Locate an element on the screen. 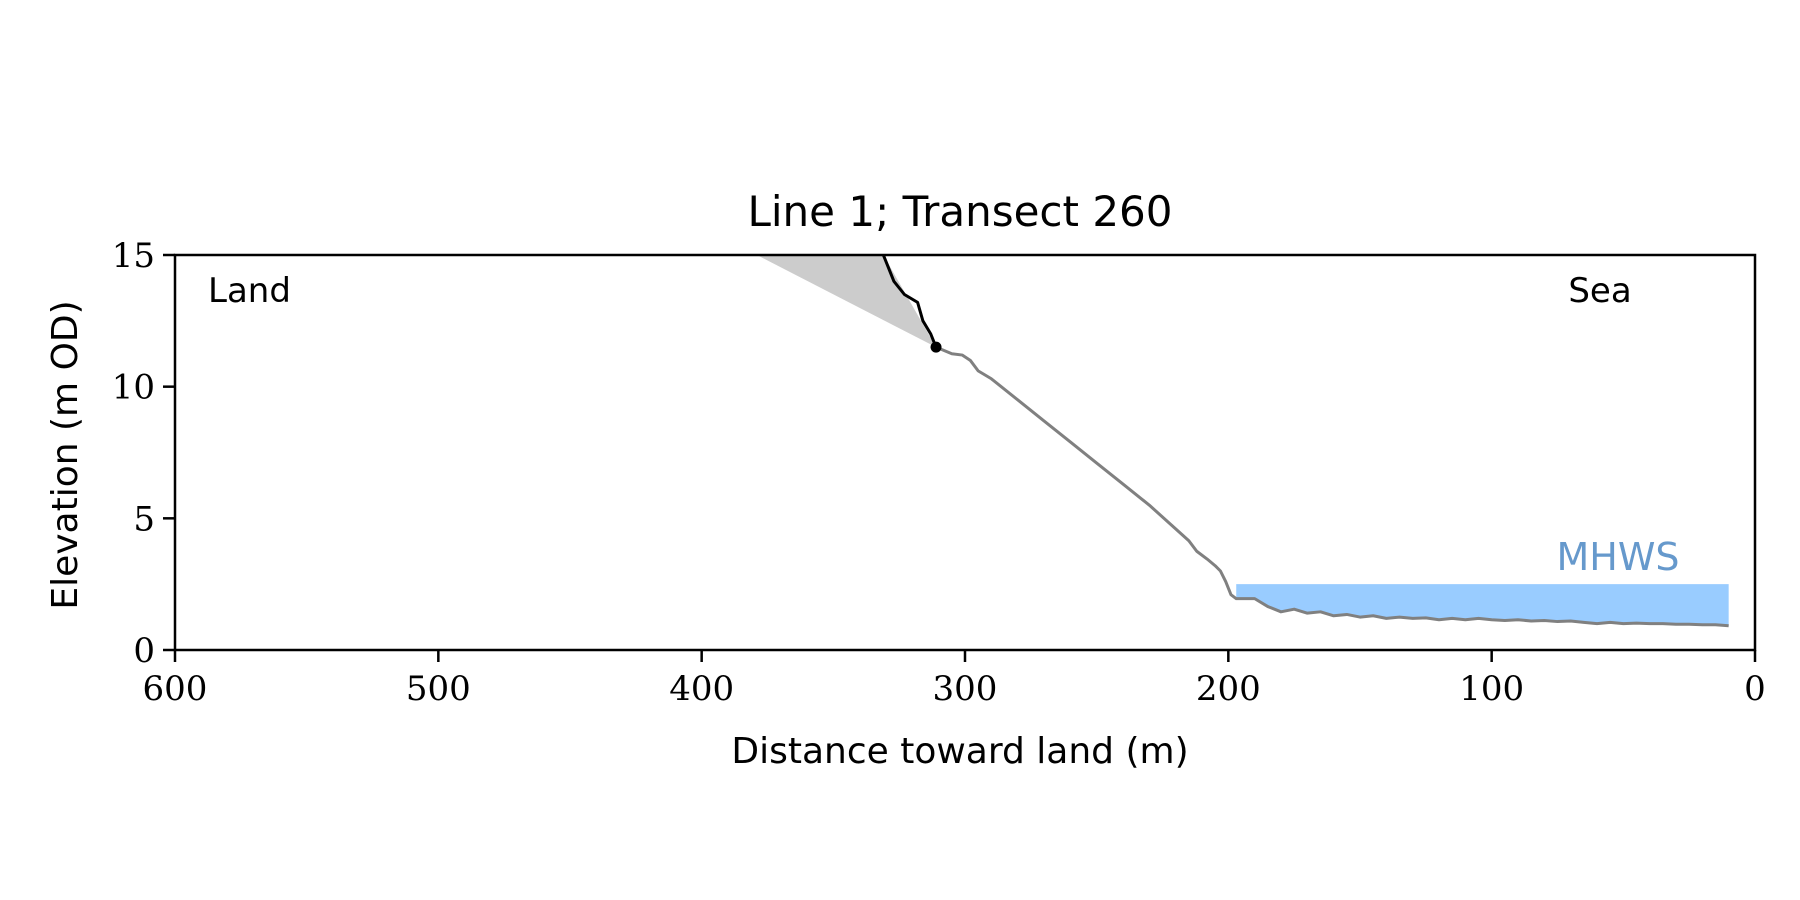  x-tick-label: 500 is located at coordinates (438, 689).